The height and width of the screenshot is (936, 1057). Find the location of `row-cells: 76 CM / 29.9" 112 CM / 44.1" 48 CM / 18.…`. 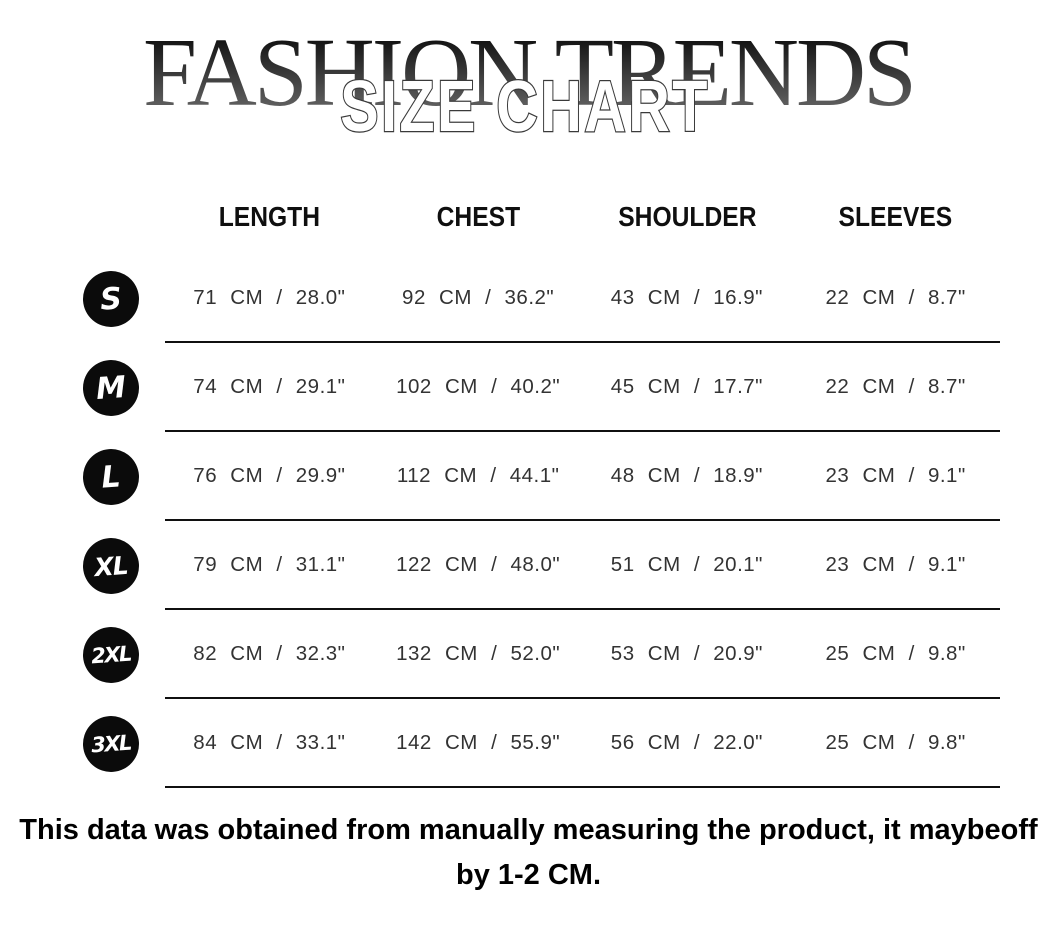

row-cells: 76 CM / 29.9" 112 CM / 44.1" 48 CM / 18.… is located at coordinates (582, 476).